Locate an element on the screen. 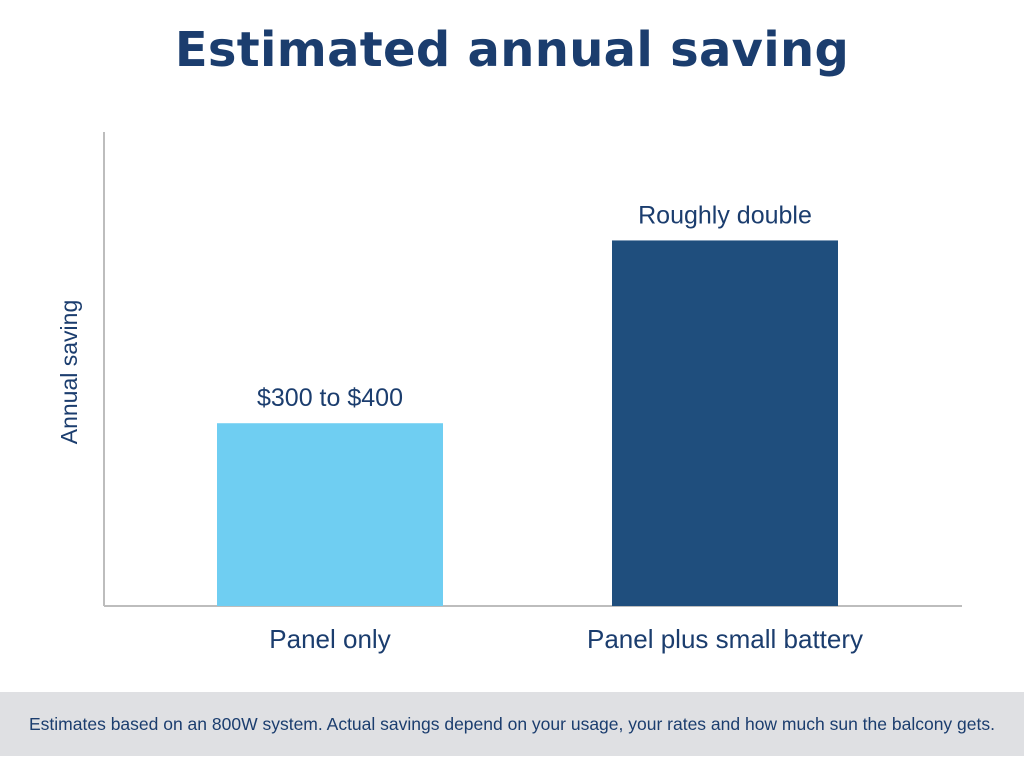  chart-title: Estimated annual saving is located at coordinates (512, 50).